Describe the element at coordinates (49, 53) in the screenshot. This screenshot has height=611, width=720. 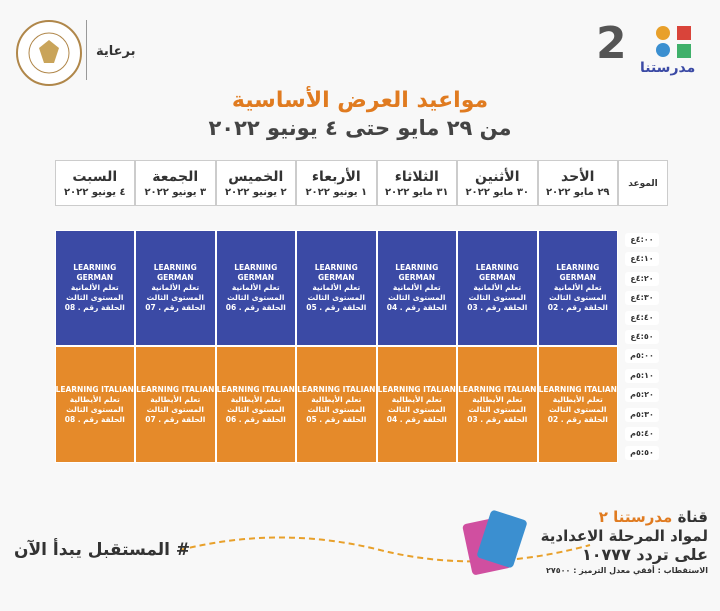
I see `ministry-seal` at that location.